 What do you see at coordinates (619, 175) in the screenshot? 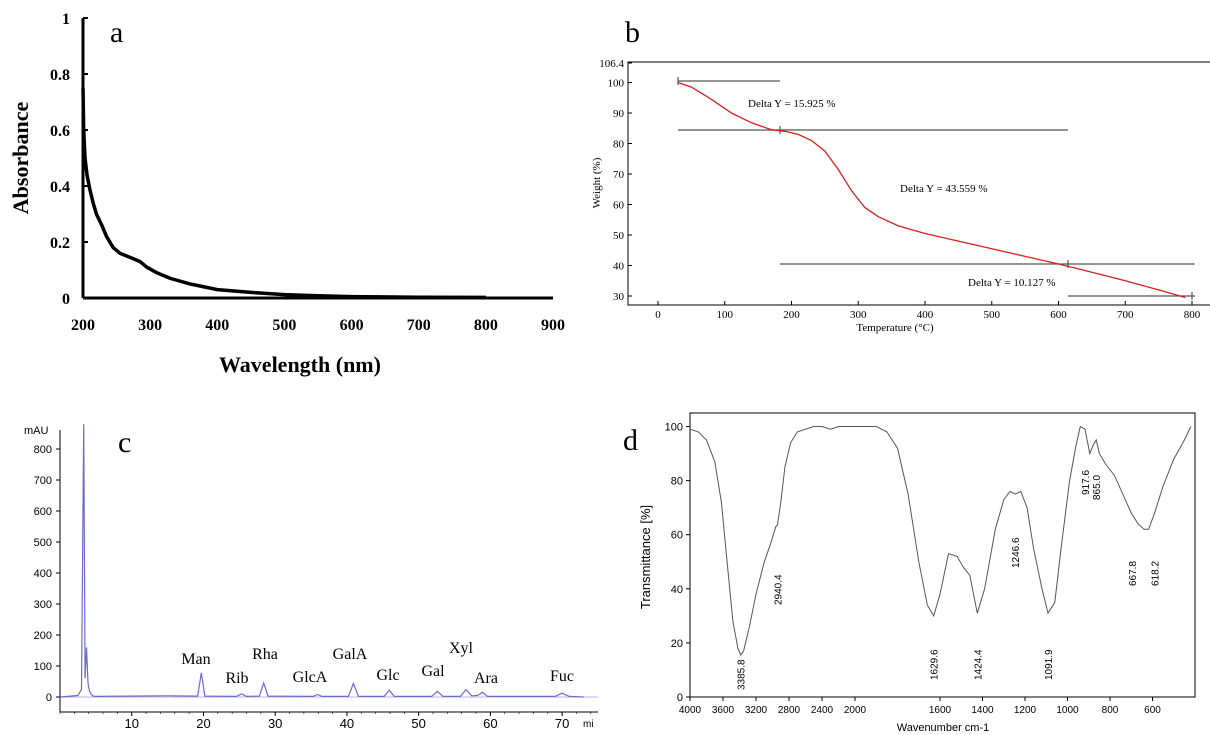
I see `panel-b-y-tick-label: 70` at bounding box center [619, 175].